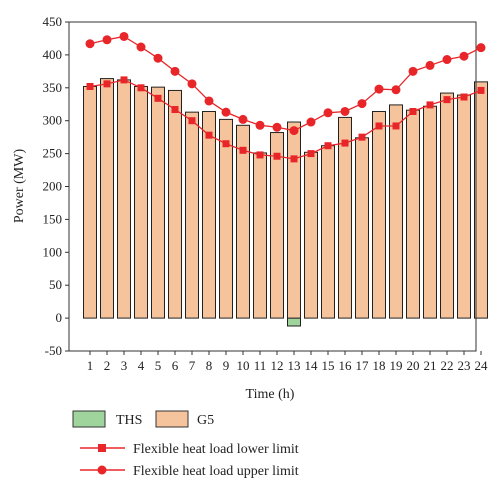 The width and height of the screenshot is (500, 496). Describe the element at coordinates (55, 284) in the screenshot. I see `y-tick-label-50: 50` at that location.